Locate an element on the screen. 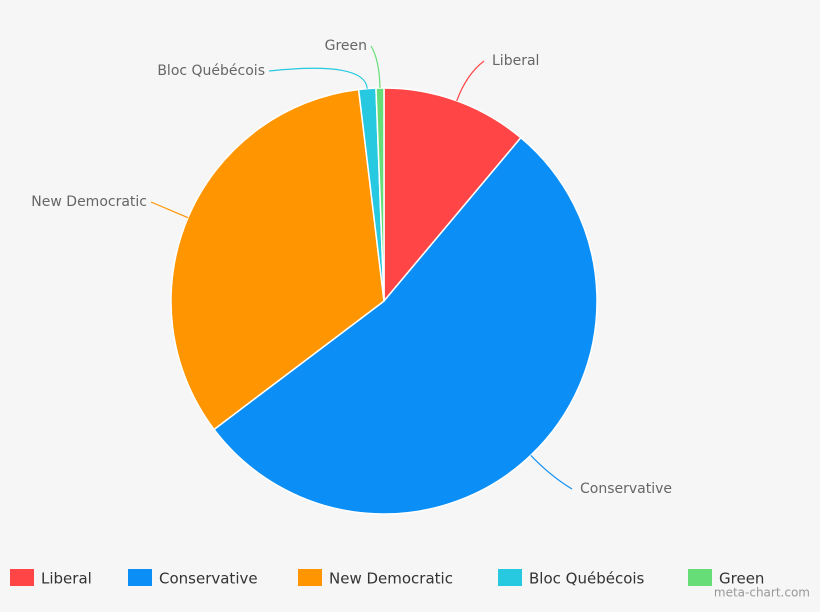  slice-label: Conservative is located at coordinates (626, 489).